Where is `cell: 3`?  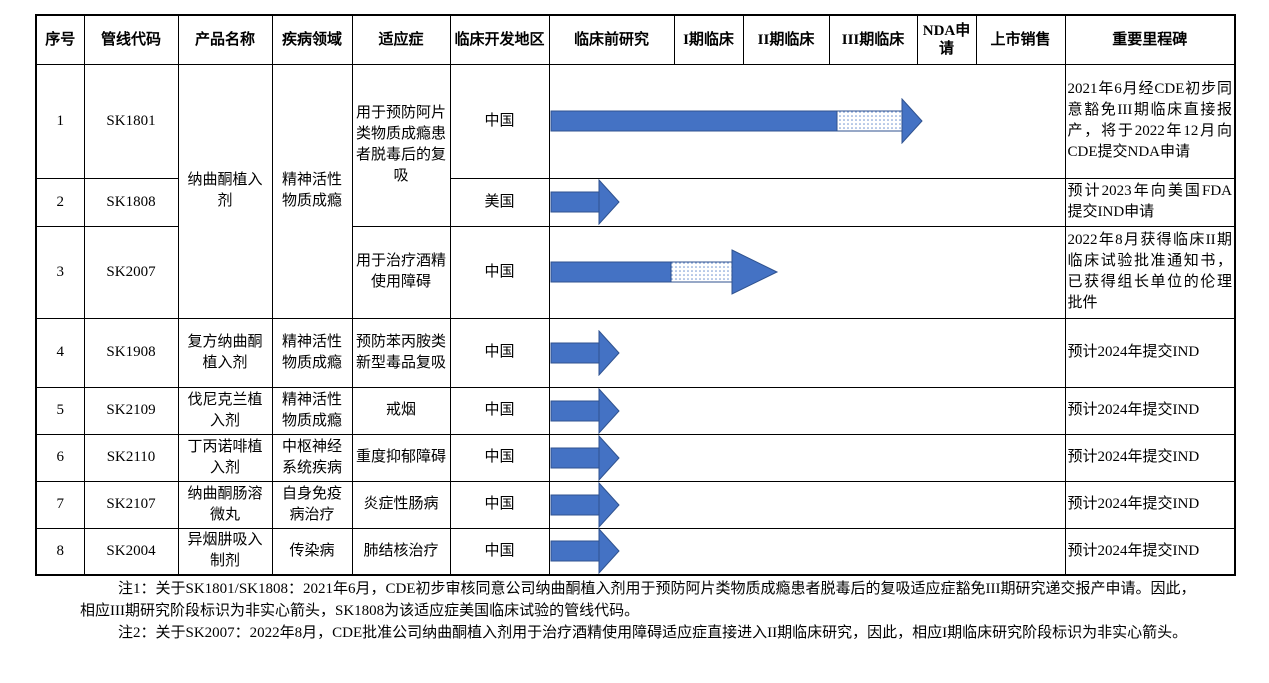 cell: 3 is located at coordinates (60, 272).